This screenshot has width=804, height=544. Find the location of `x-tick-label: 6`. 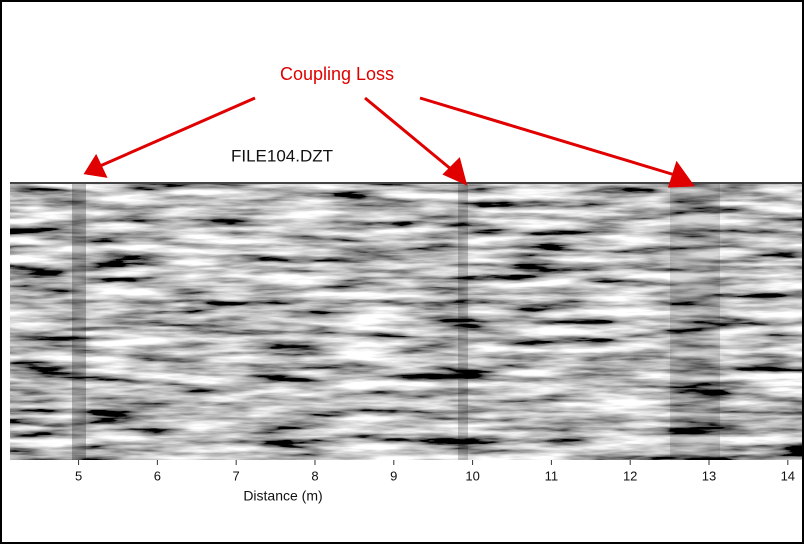

x-tick-label: 6 is located at coordinates (157, 475).